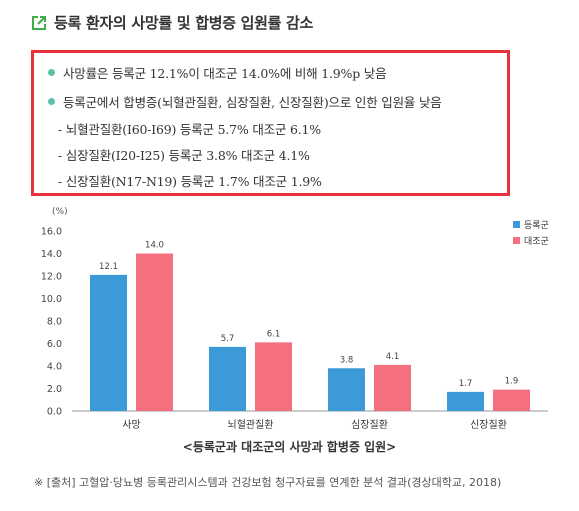 The height and width of the screenshot is (511, 579). What do you see at coordinates (54, 344) in the screenshot?
I see `y-tick-label: 6.0` at bounding box center [54, 344].